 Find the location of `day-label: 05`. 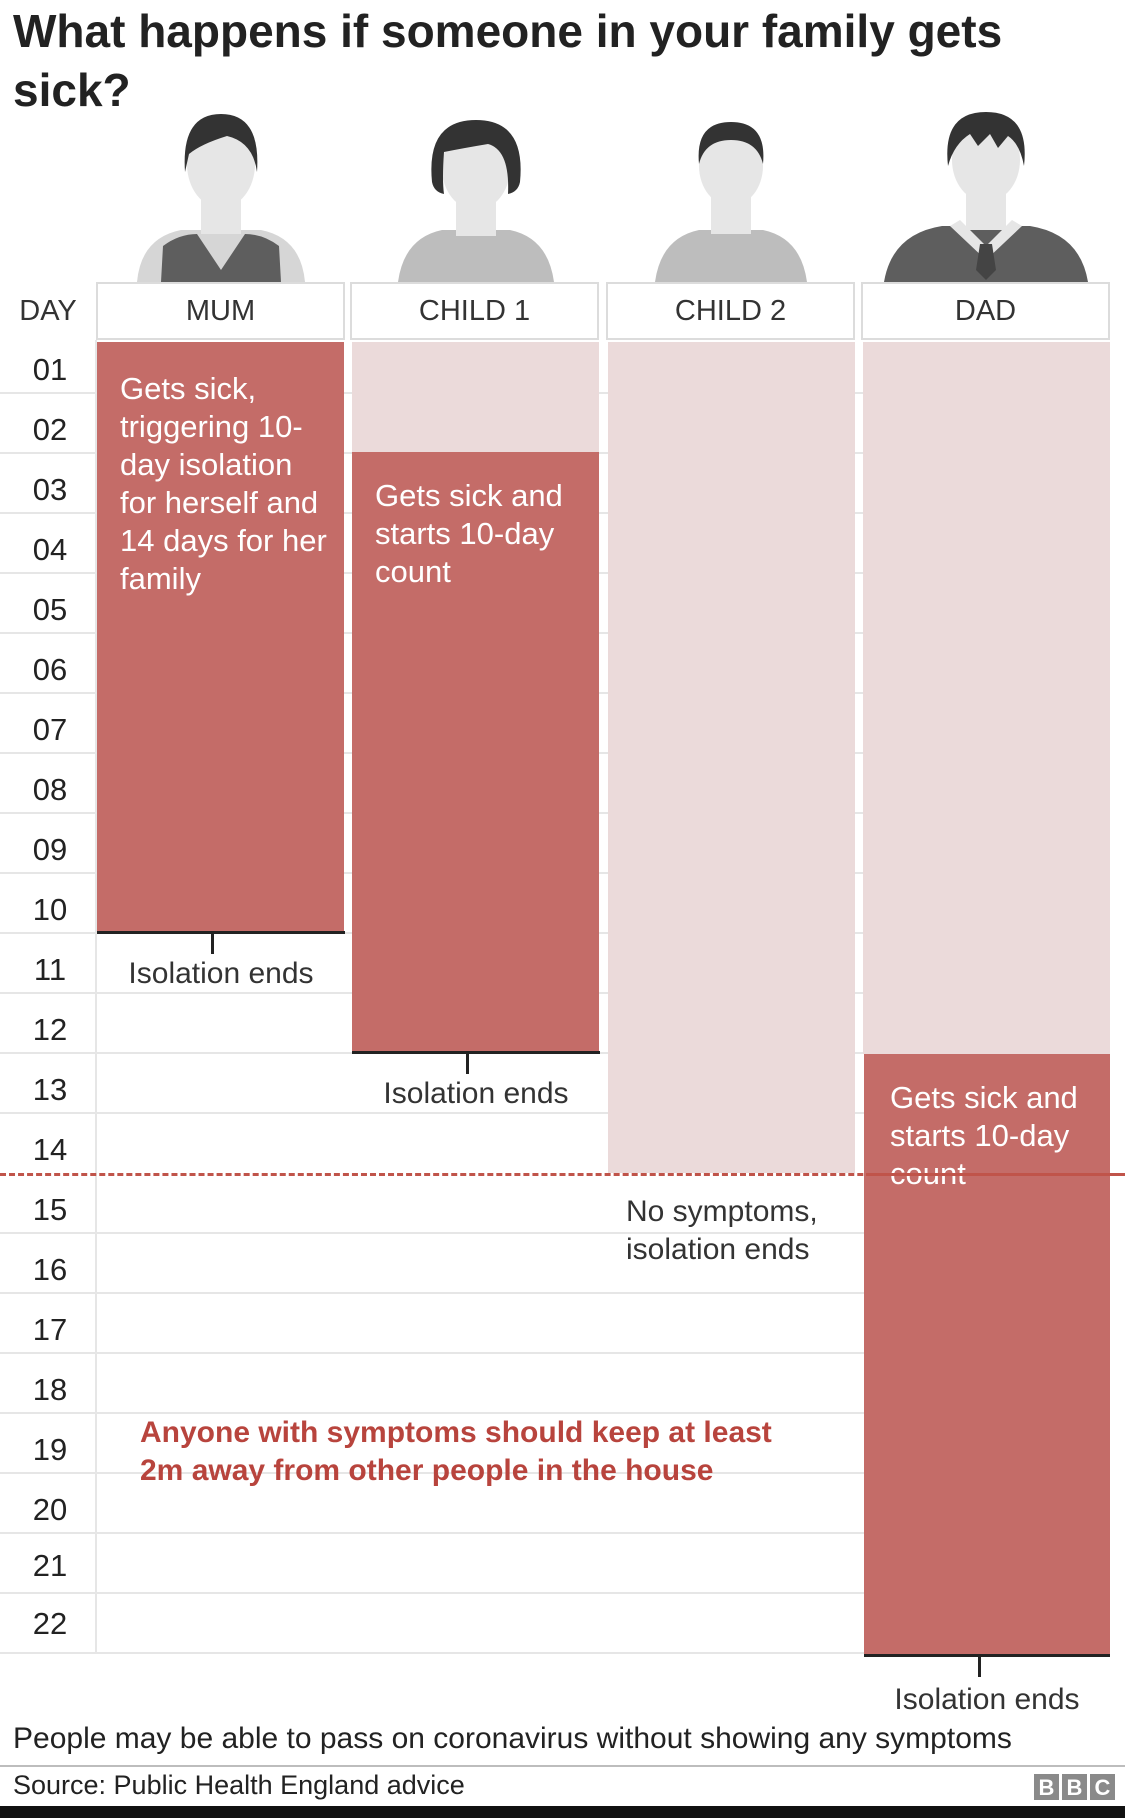

day-label: 05 is located at coordinates (50, 609).